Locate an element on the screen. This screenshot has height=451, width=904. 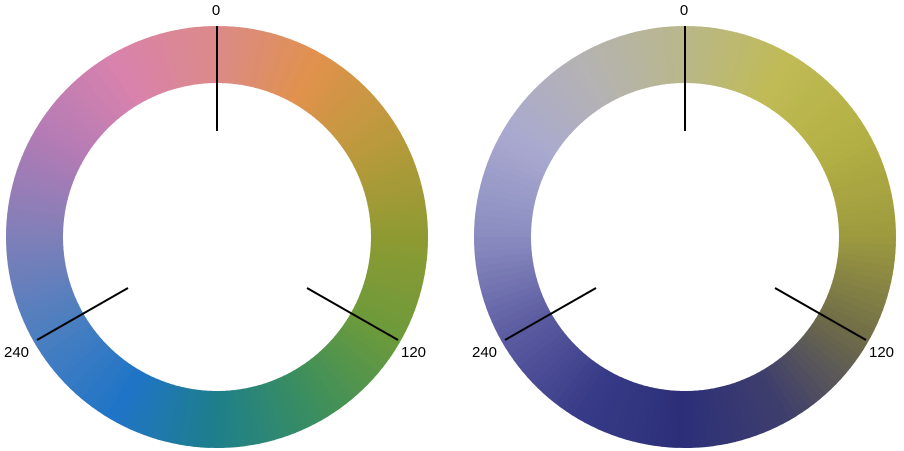
wheel-left-label-240: 240 is located at coordinates (16, 352).